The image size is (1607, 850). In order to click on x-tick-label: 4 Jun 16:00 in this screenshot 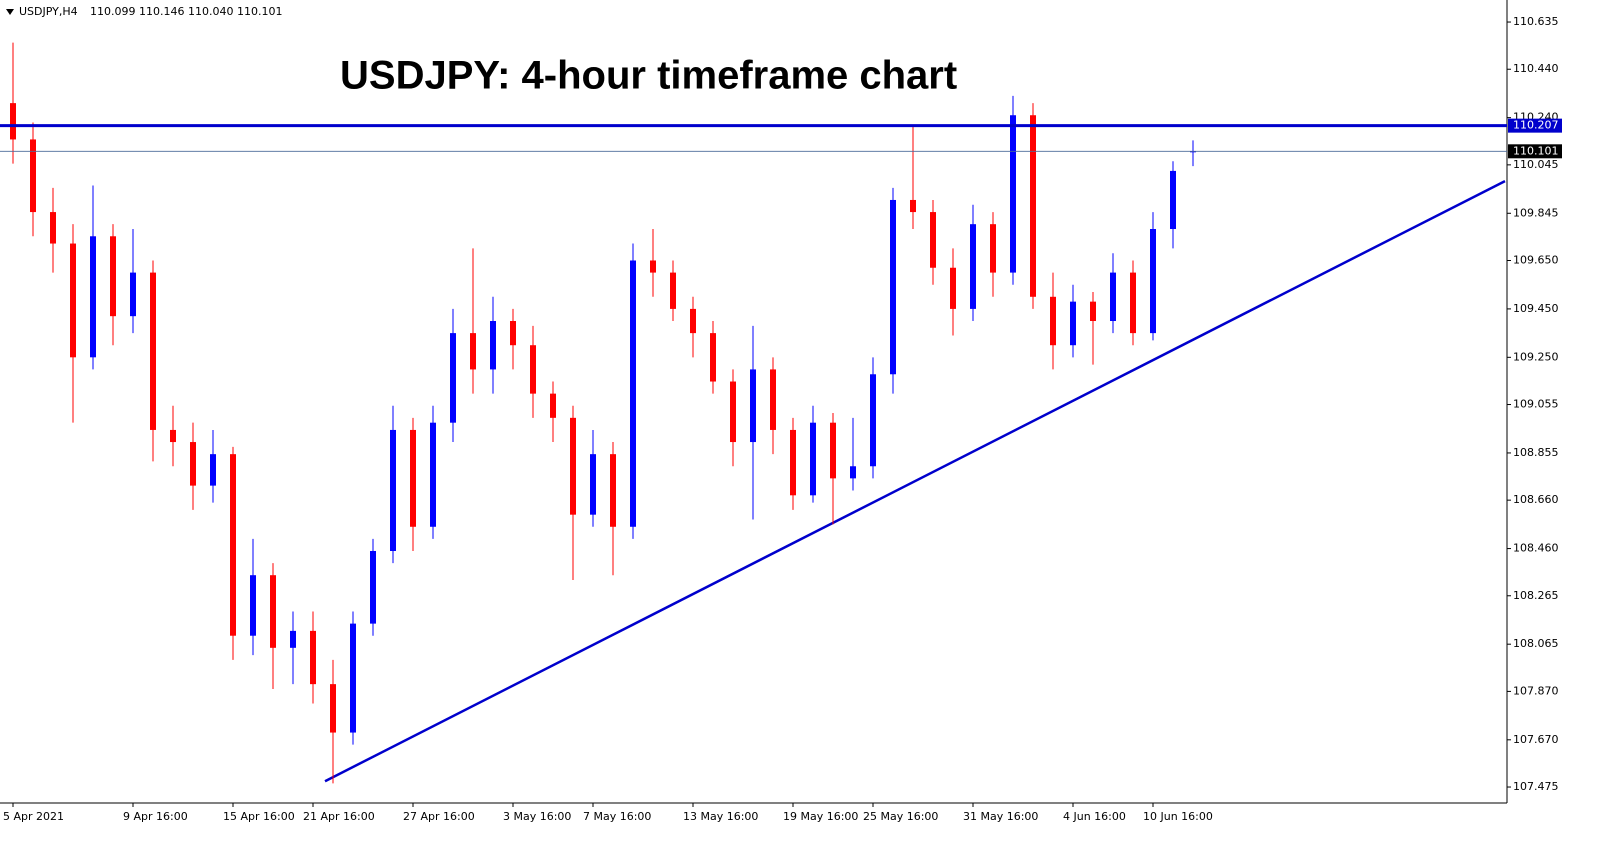, I will do `click(1094, 816)`.